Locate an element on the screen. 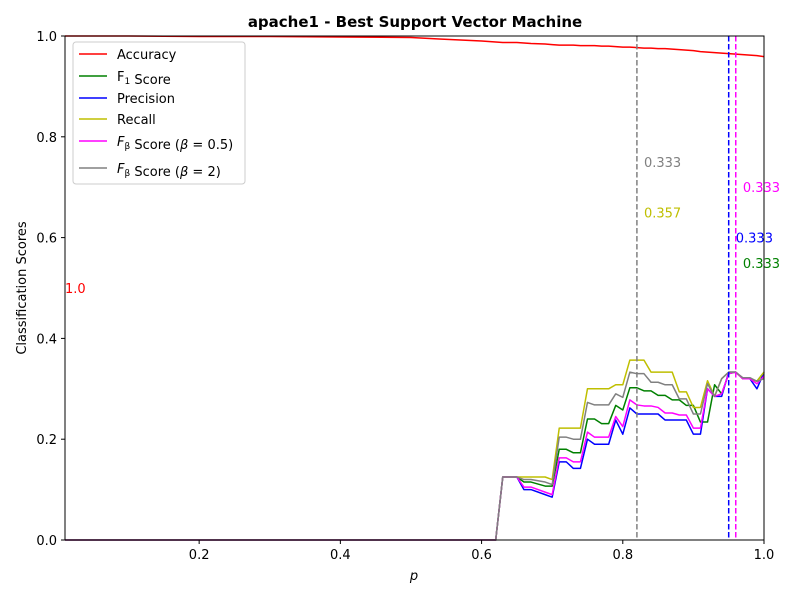  legend-label-4: Fβ Score (β = 0.5) is located at coordinates (175, 144).